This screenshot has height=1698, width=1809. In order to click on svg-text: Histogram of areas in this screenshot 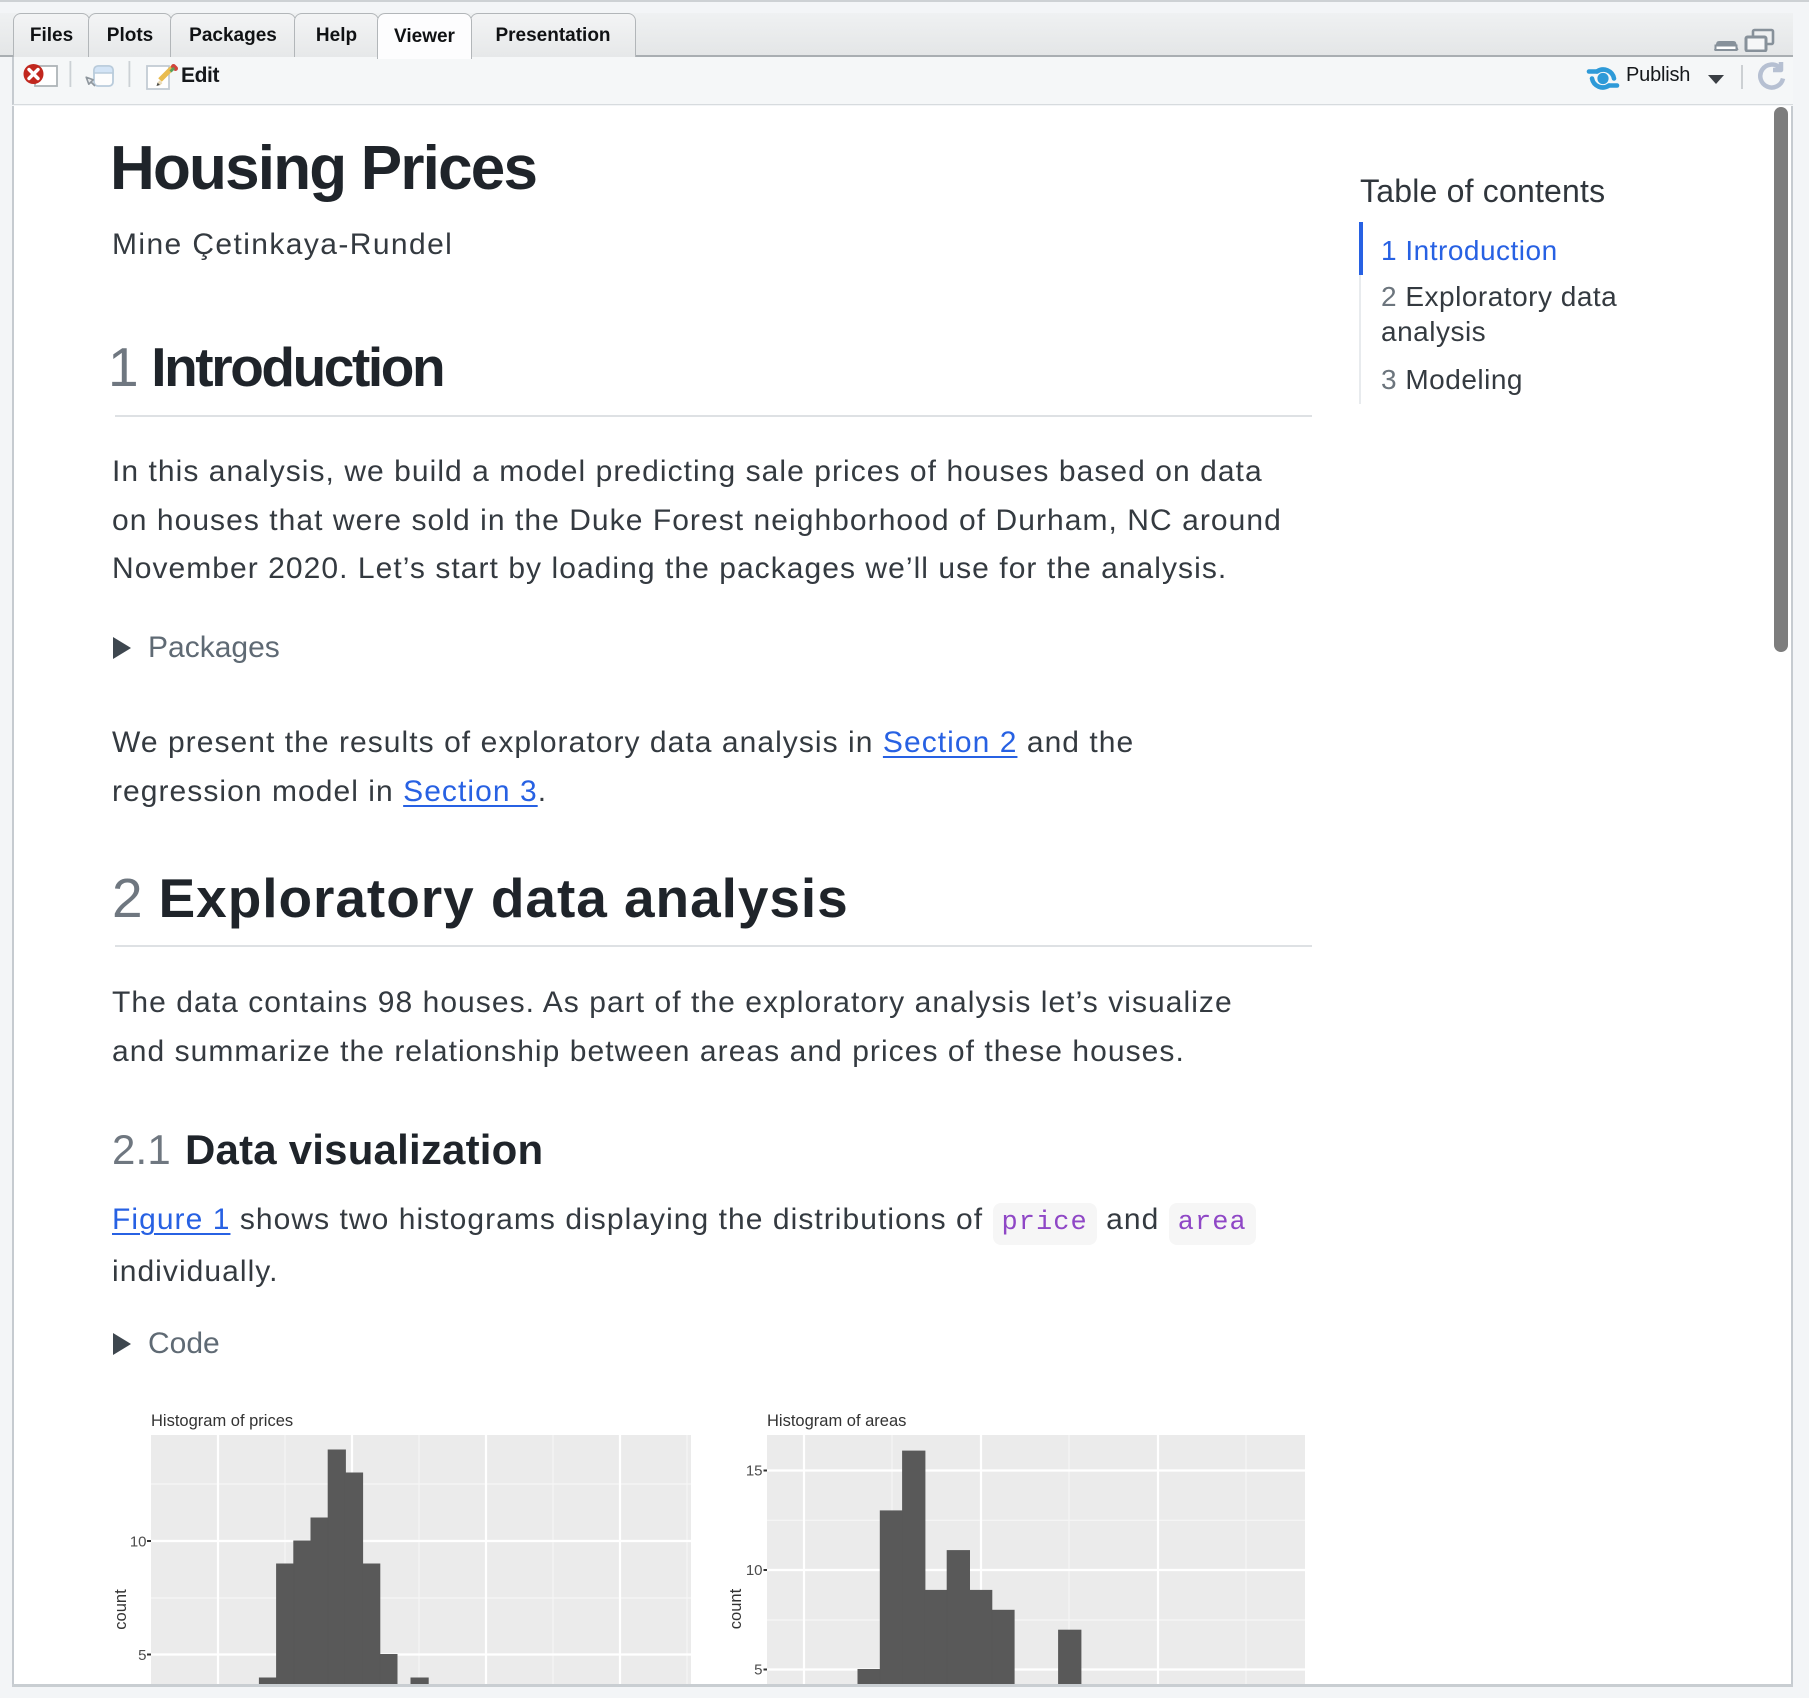, I will do `click(836, 1421)`.